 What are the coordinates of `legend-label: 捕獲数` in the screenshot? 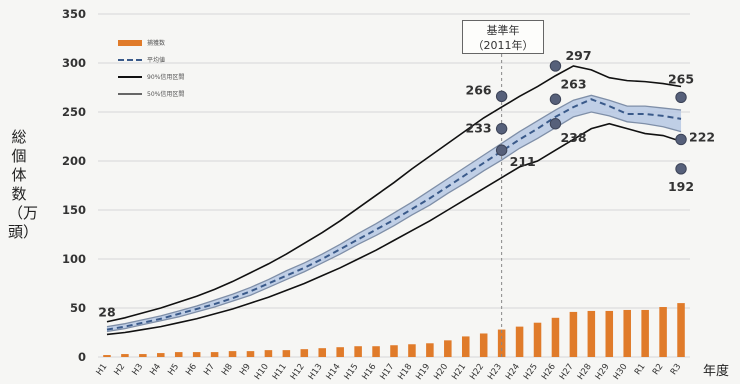 It's located at (156, 43).